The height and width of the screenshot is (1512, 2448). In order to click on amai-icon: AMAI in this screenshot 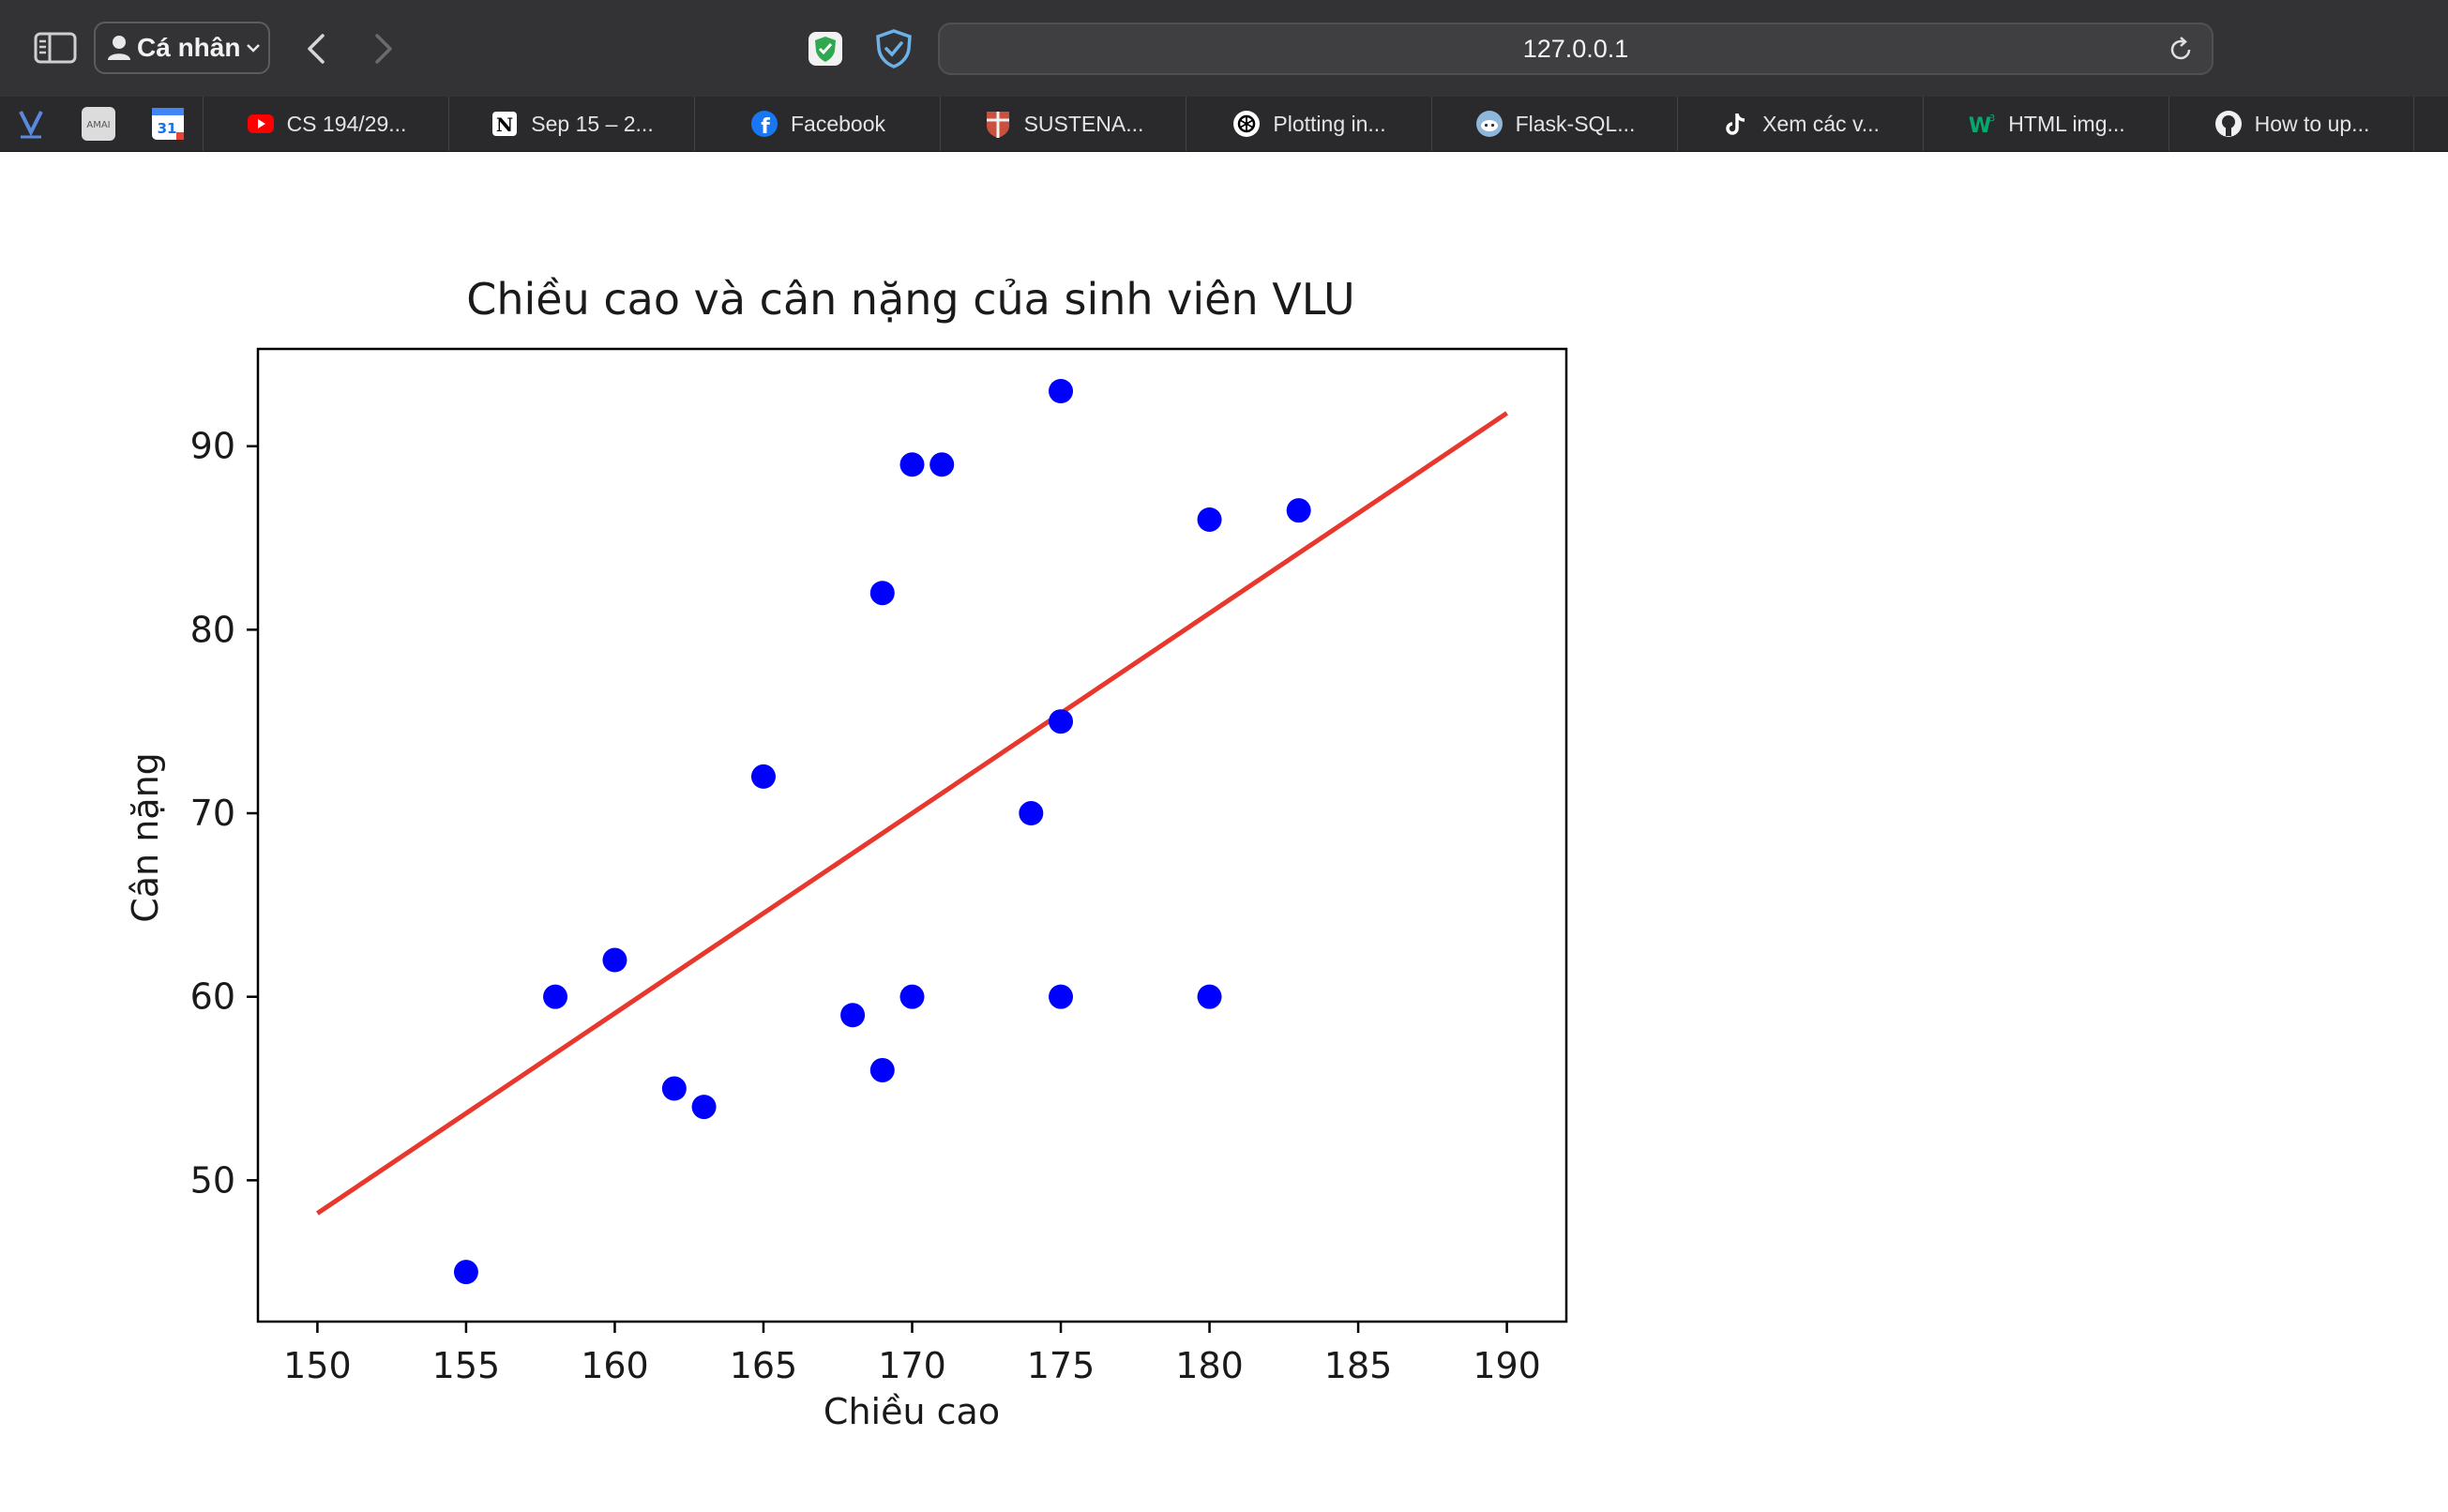, I will do `click(98, 124)`.